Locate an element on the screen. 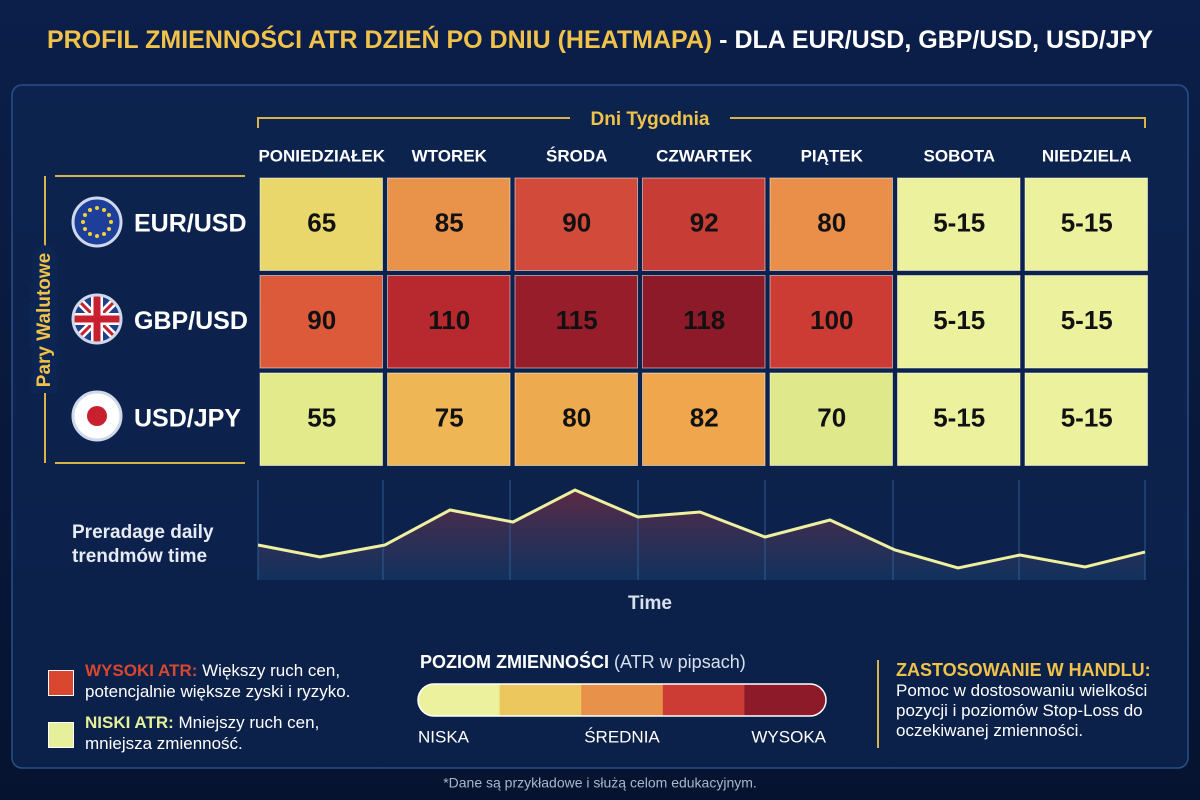  cell-value: 85 is located at coordinates (449, 223).